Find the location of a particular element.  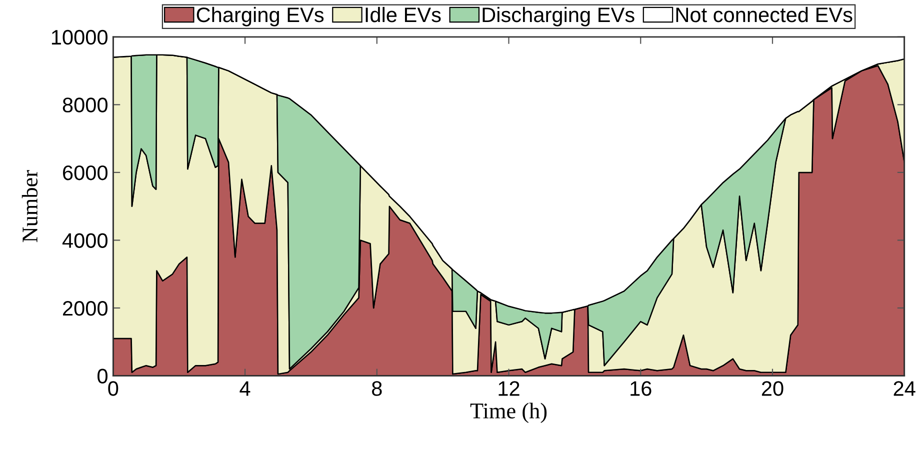

y-tick-label: 8000 is located at coordinates (85, 105).